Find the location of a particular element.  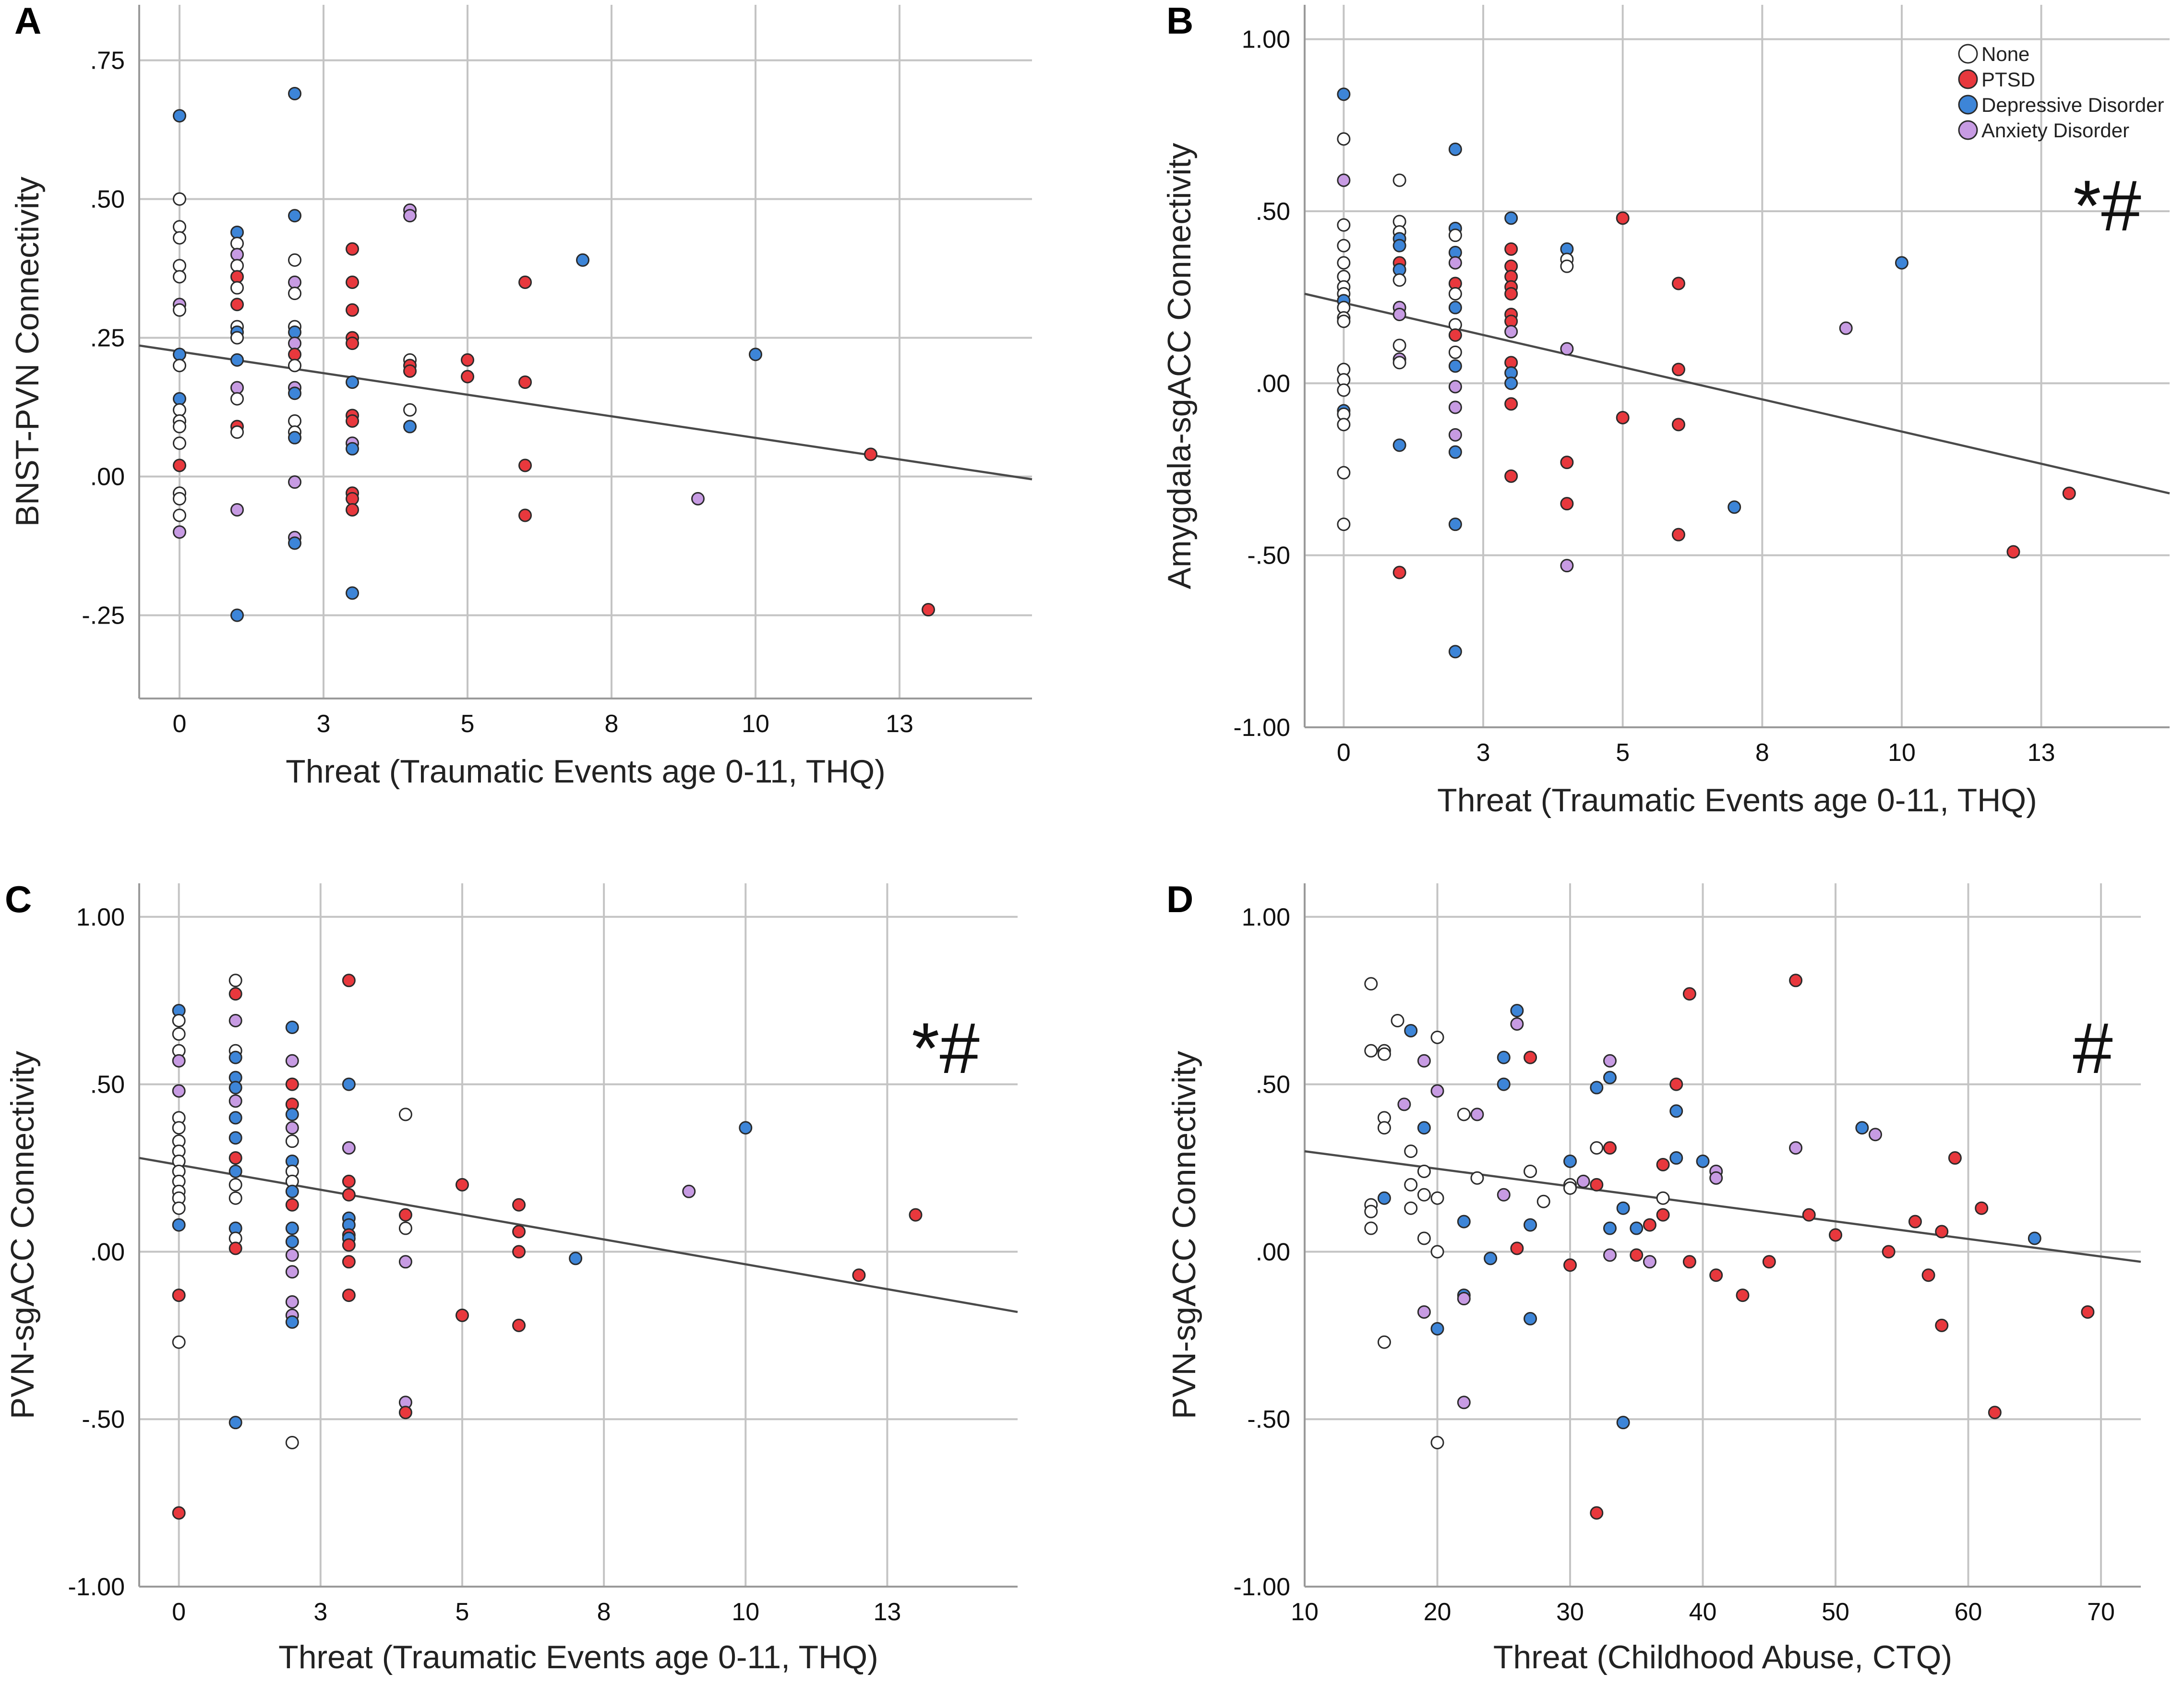

x-tick-label: 70 is located at coordinates (2101, 1612).